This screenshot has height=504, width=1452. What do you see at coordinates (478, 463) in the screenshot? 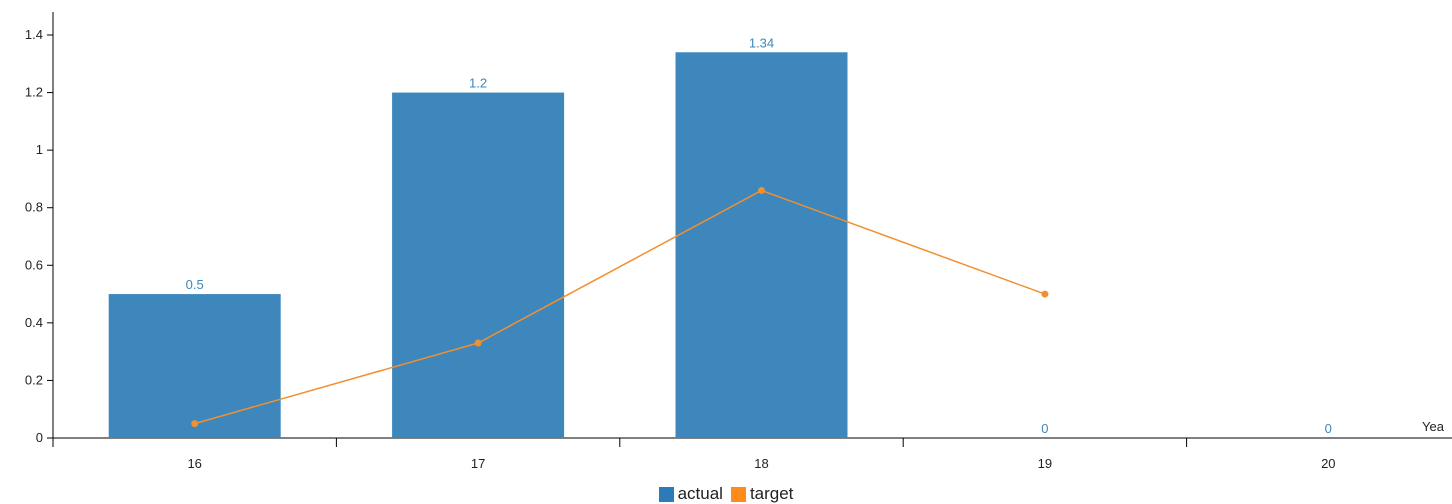
I see `x-tick-label: 17` at bounding box center [478, 463].